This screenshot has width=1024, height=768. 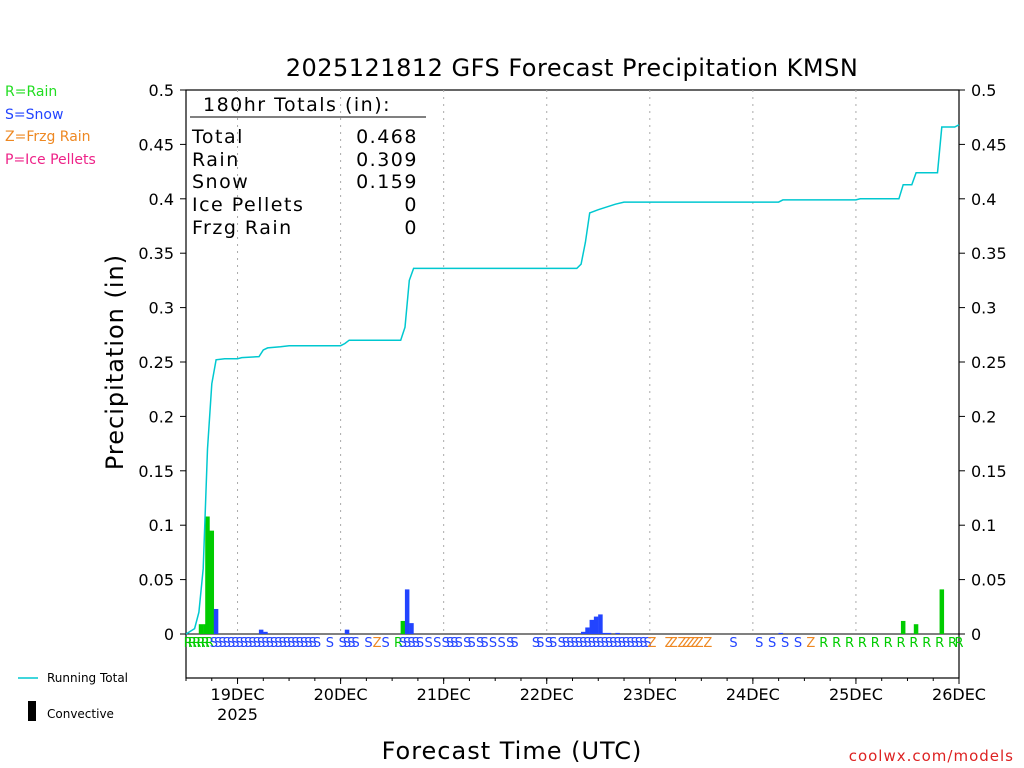 I want to click on totals-value-snow: 0.159, so click(x=387, y=182).